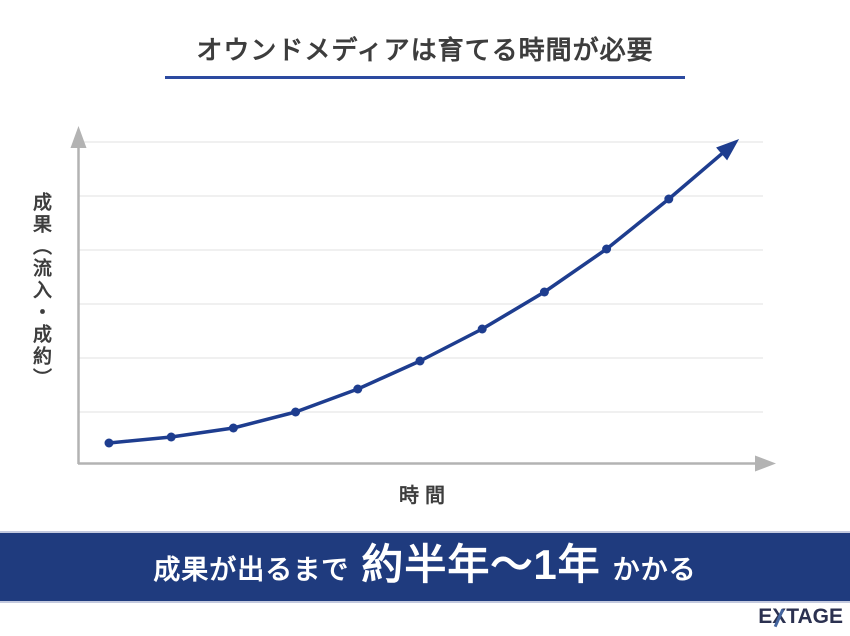  I want to click on logo-text-e: E, so click(765, 616).